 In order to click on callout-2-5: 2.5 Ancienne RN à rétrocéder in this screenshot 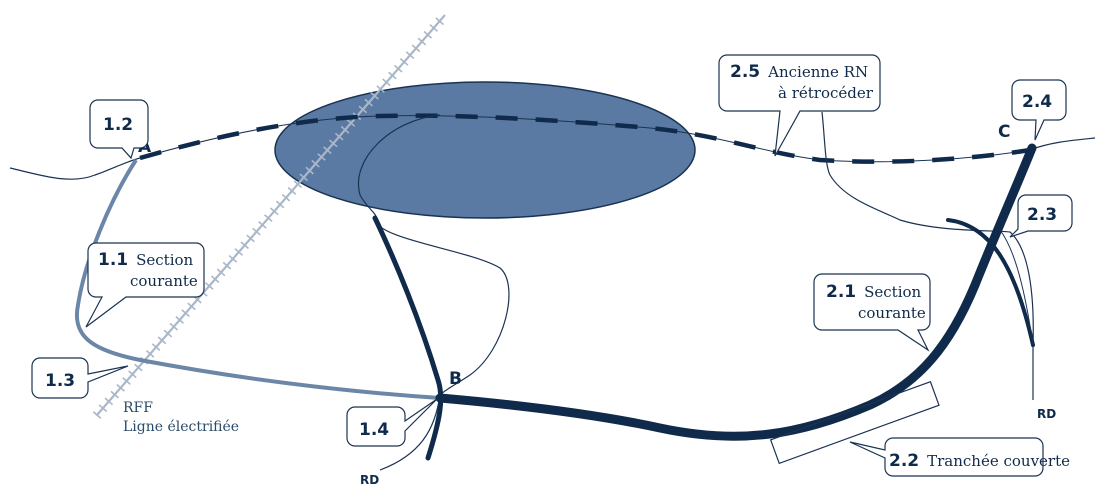, I will do `click(799, 105)`.